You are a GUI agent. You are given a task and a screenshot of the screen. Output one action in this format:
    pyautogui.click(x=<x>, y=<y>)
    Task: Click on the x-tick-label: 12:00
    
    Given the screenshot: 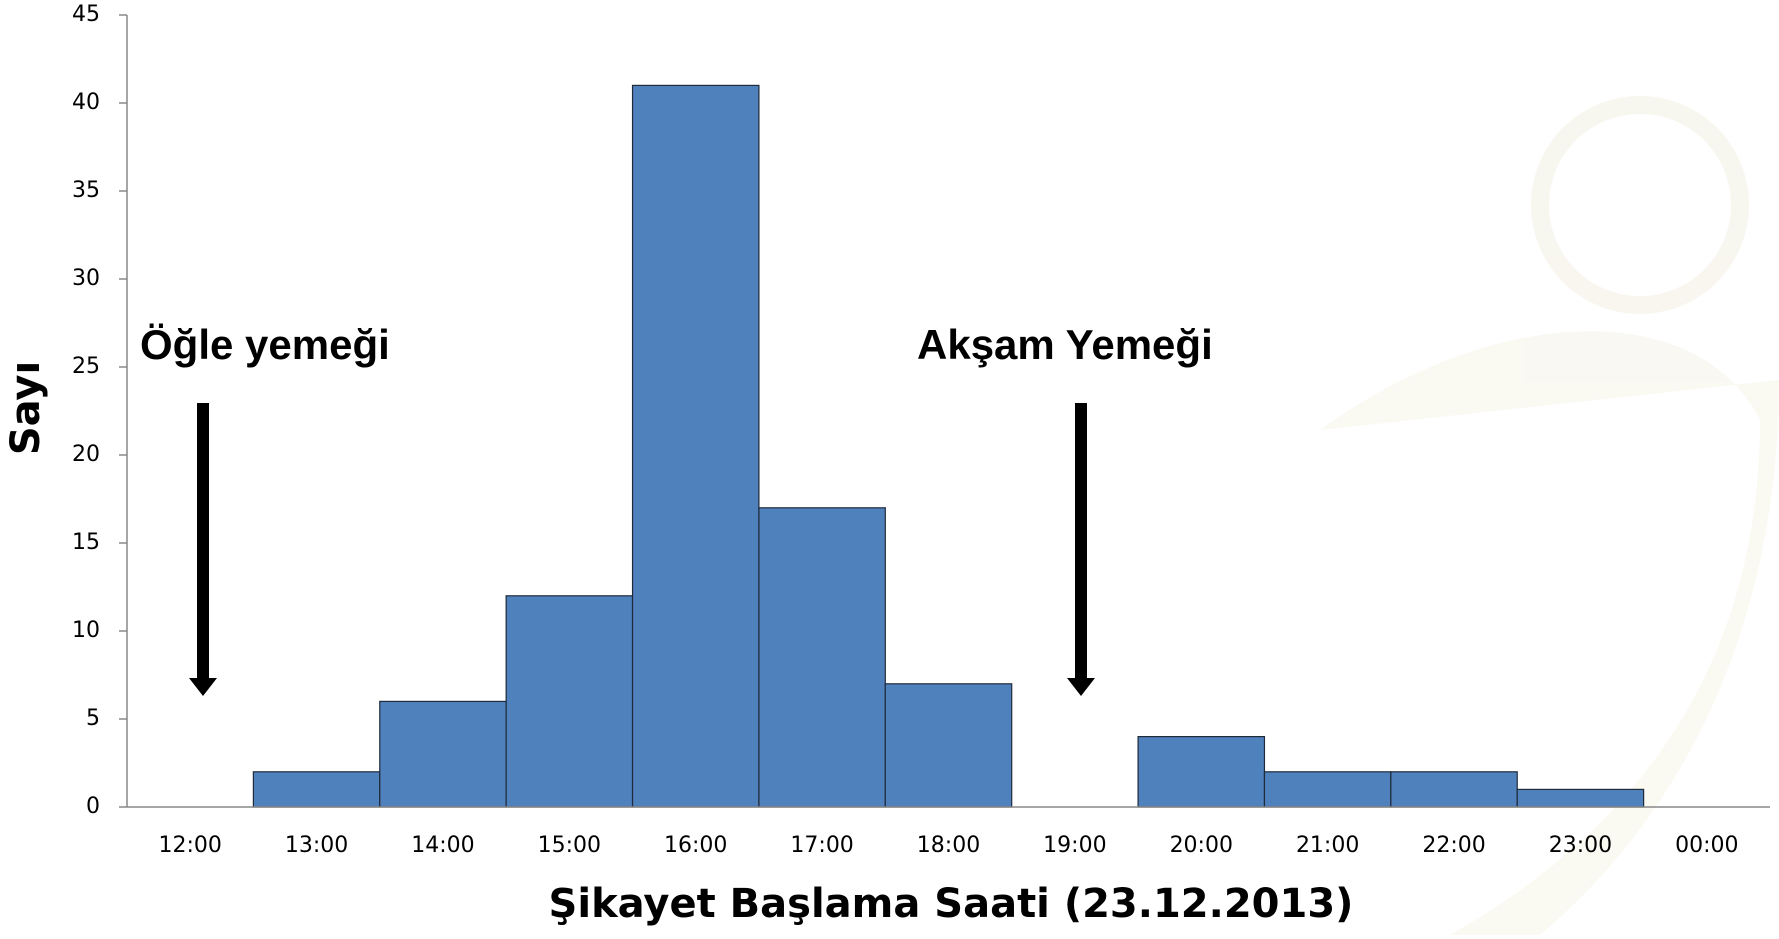 What is the action you would take?
    pyautogui.click(x=189, y=845)
    